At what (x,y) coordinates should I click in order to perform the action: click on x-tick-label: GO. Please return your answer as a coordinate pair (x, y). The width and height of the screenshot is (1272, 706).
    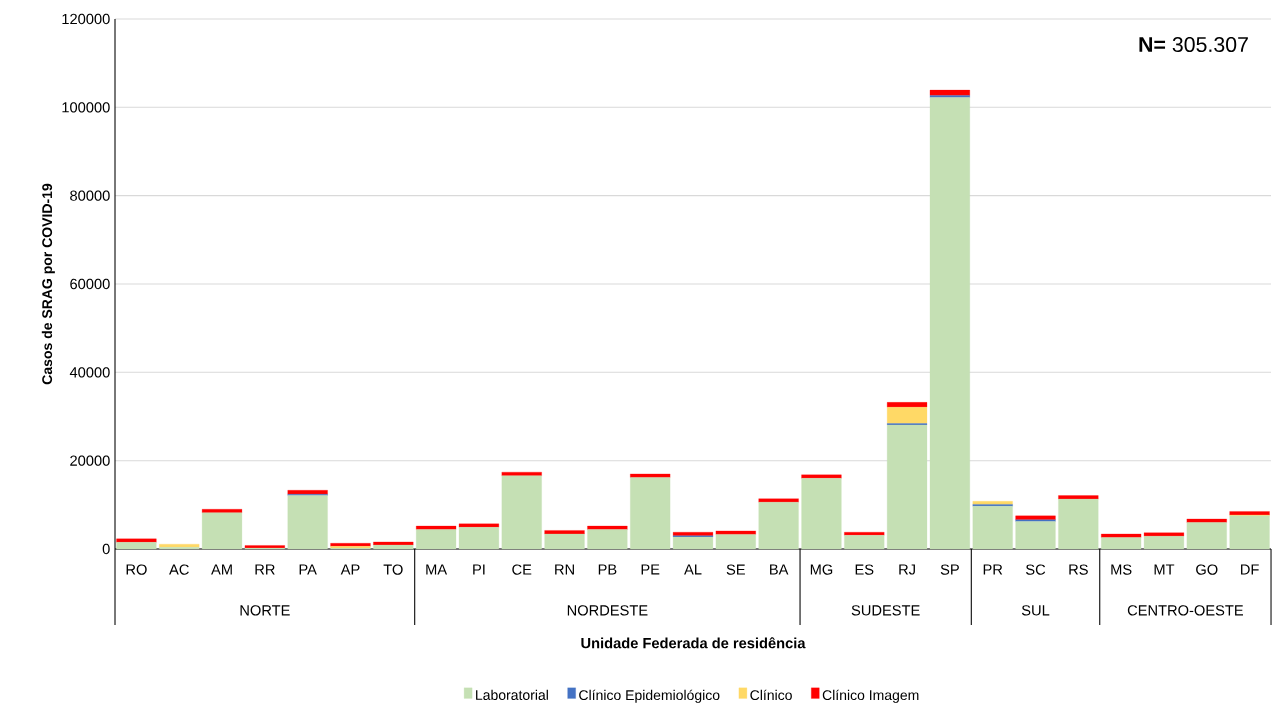
    Looking at the image, I should click on (1207, 569).